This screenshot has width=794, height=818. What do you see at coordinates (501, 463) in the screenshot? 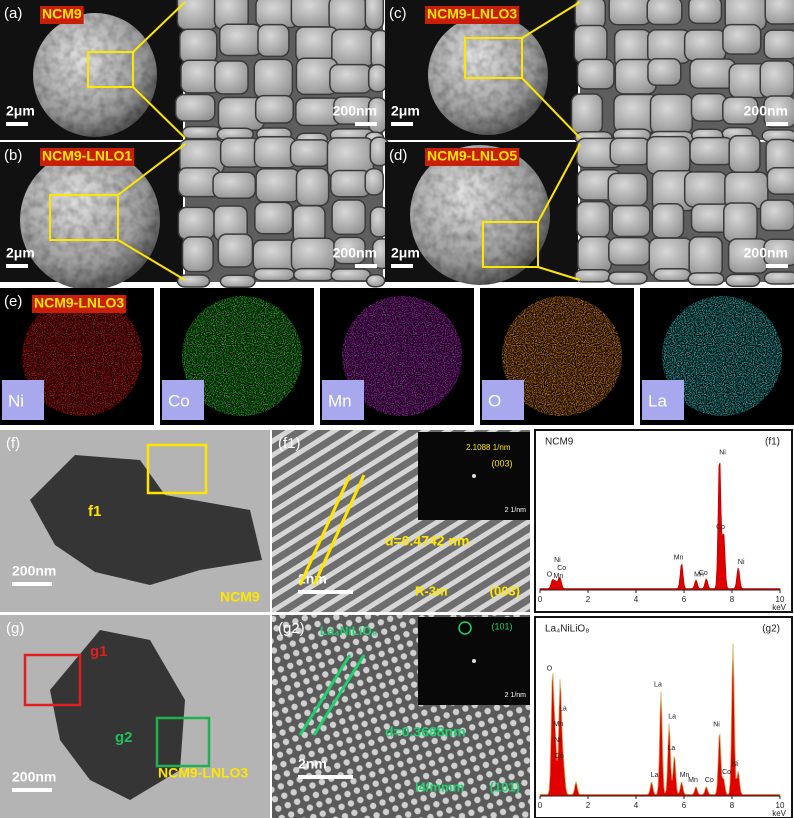
I see `fft-plane: (003)` at bounding box center [501, 463].